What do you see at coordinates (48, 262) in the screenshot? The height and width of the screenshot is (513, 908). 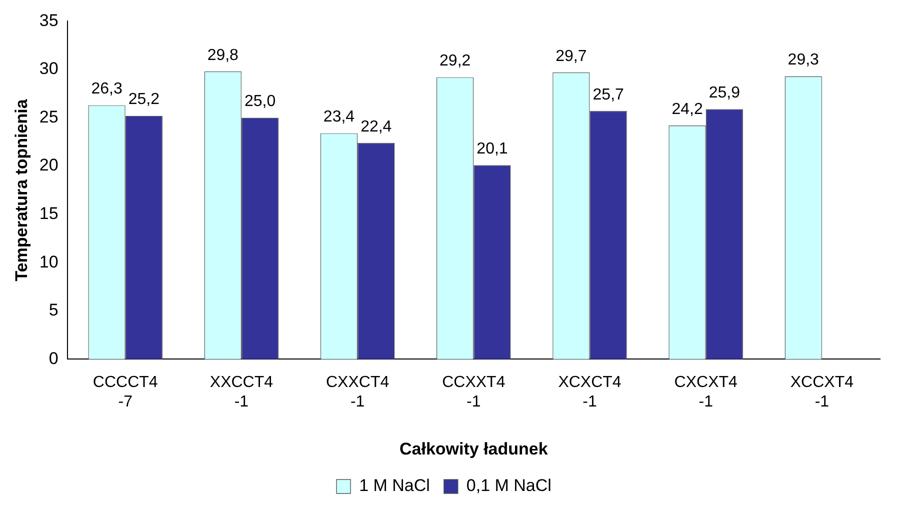 I see `y-tick-label: 10` at bounding box center [48, 262].